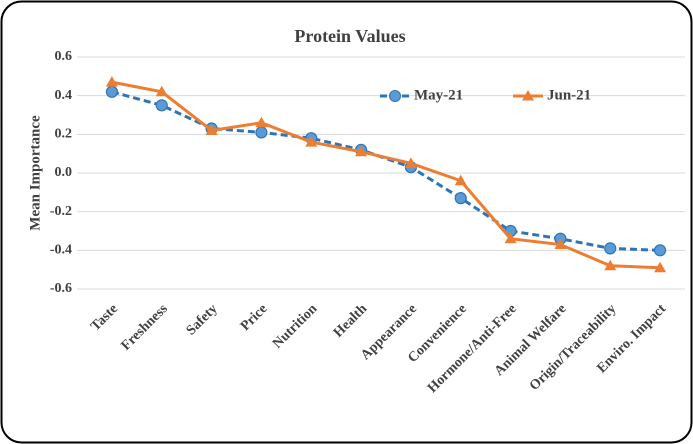 The image size is (693, 444). I want to click on y-tick-label: 0.0, so click(64, 172).